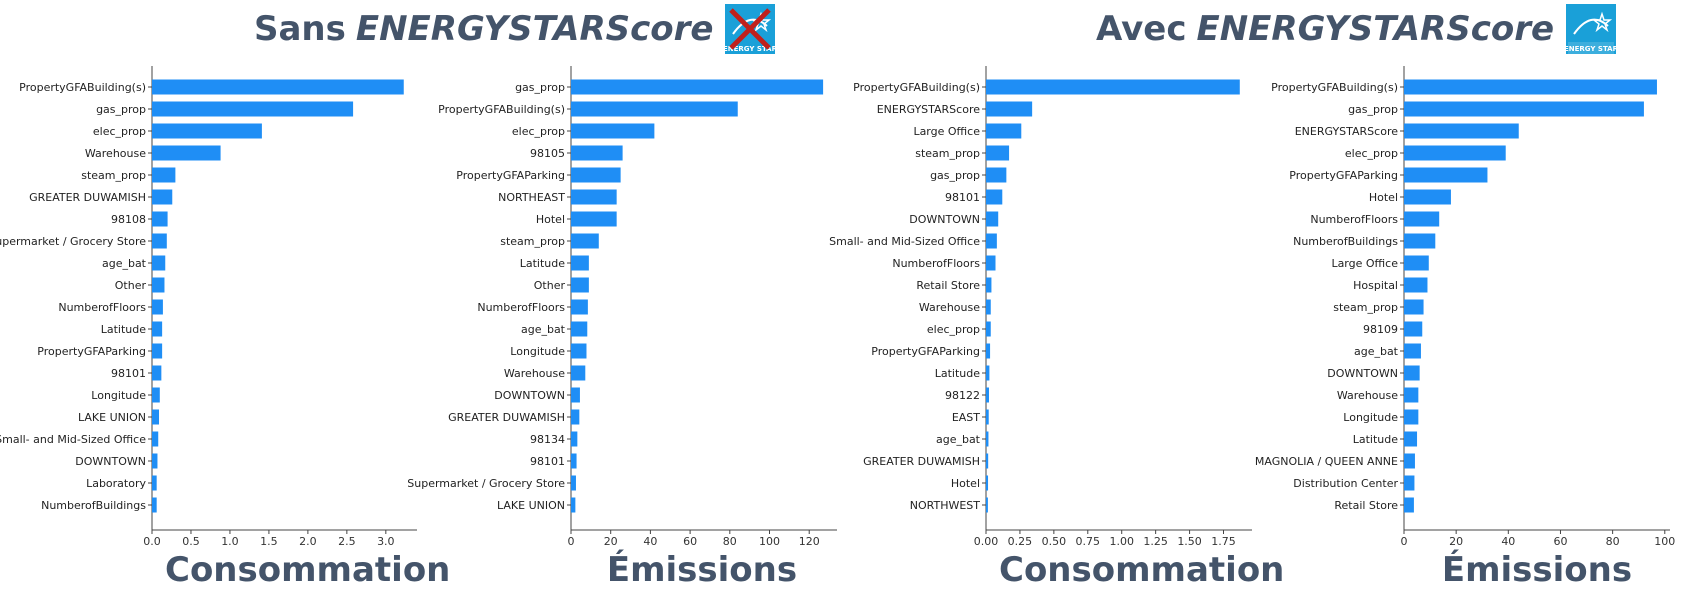  I want to click on category-label: Longitude, so click(118, 395).